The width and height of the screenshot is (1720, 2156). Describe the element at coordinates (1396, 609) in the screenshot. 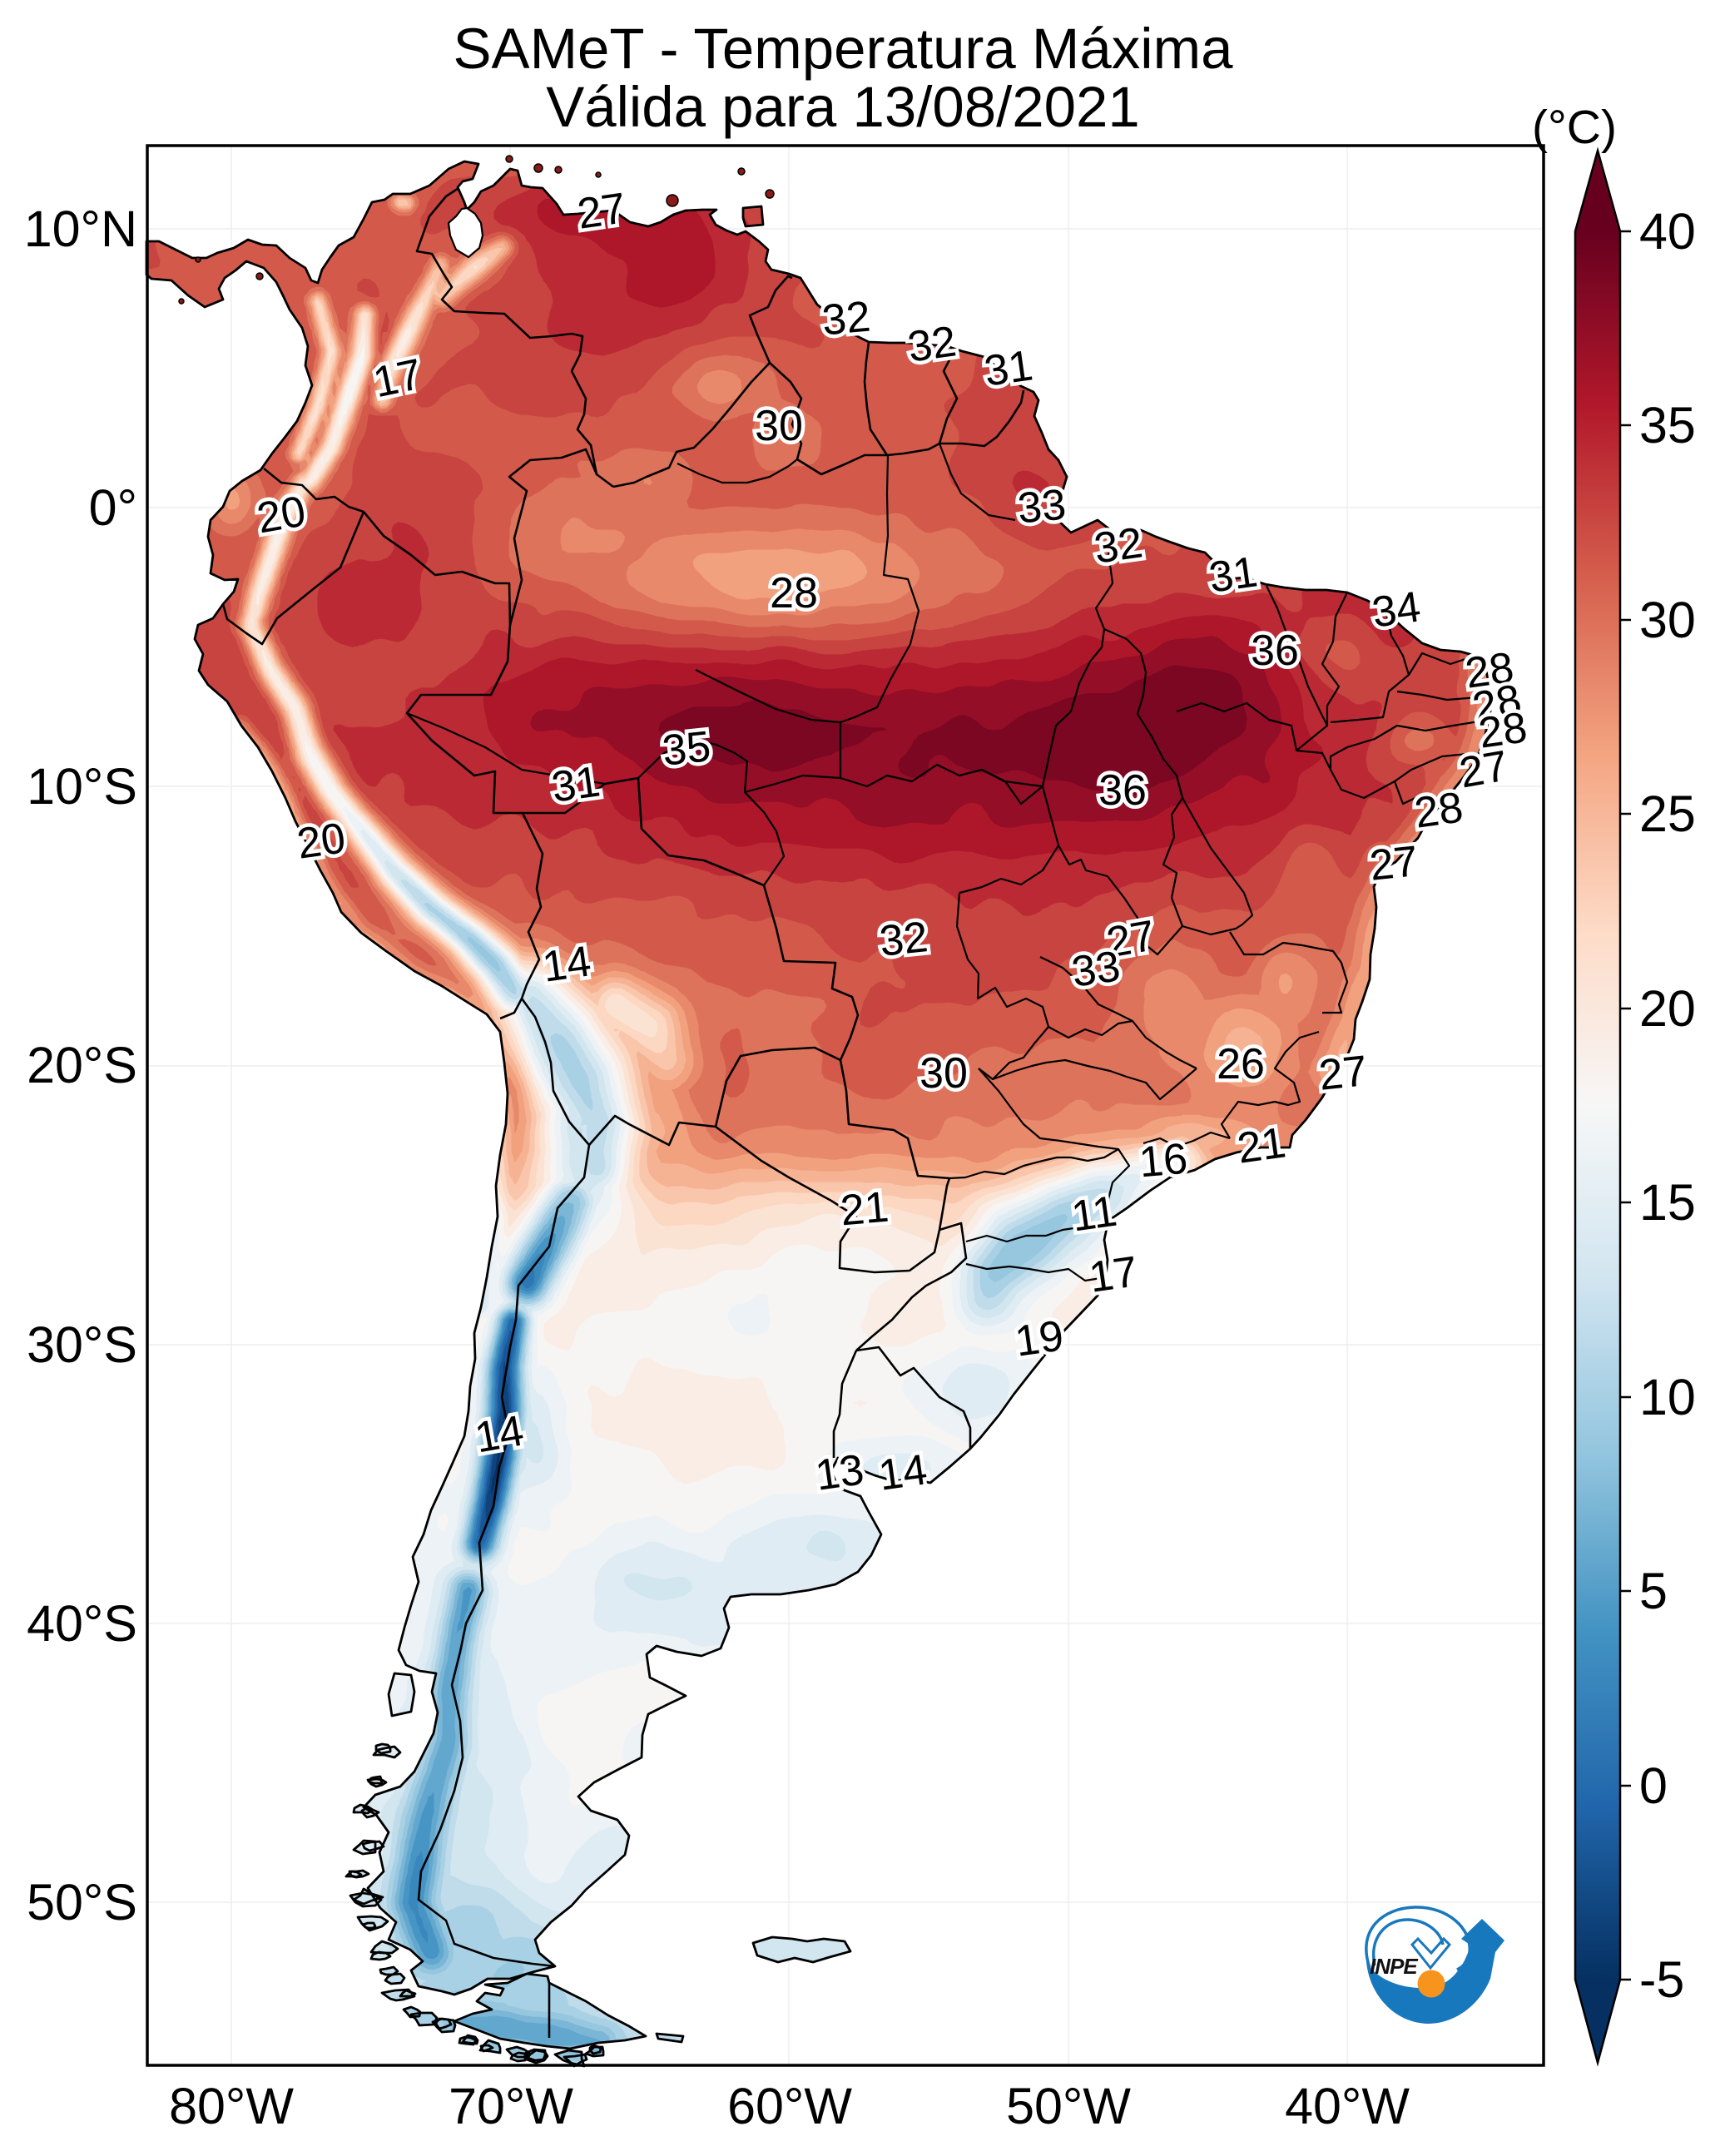

I see `svg-text: 34` at that location.